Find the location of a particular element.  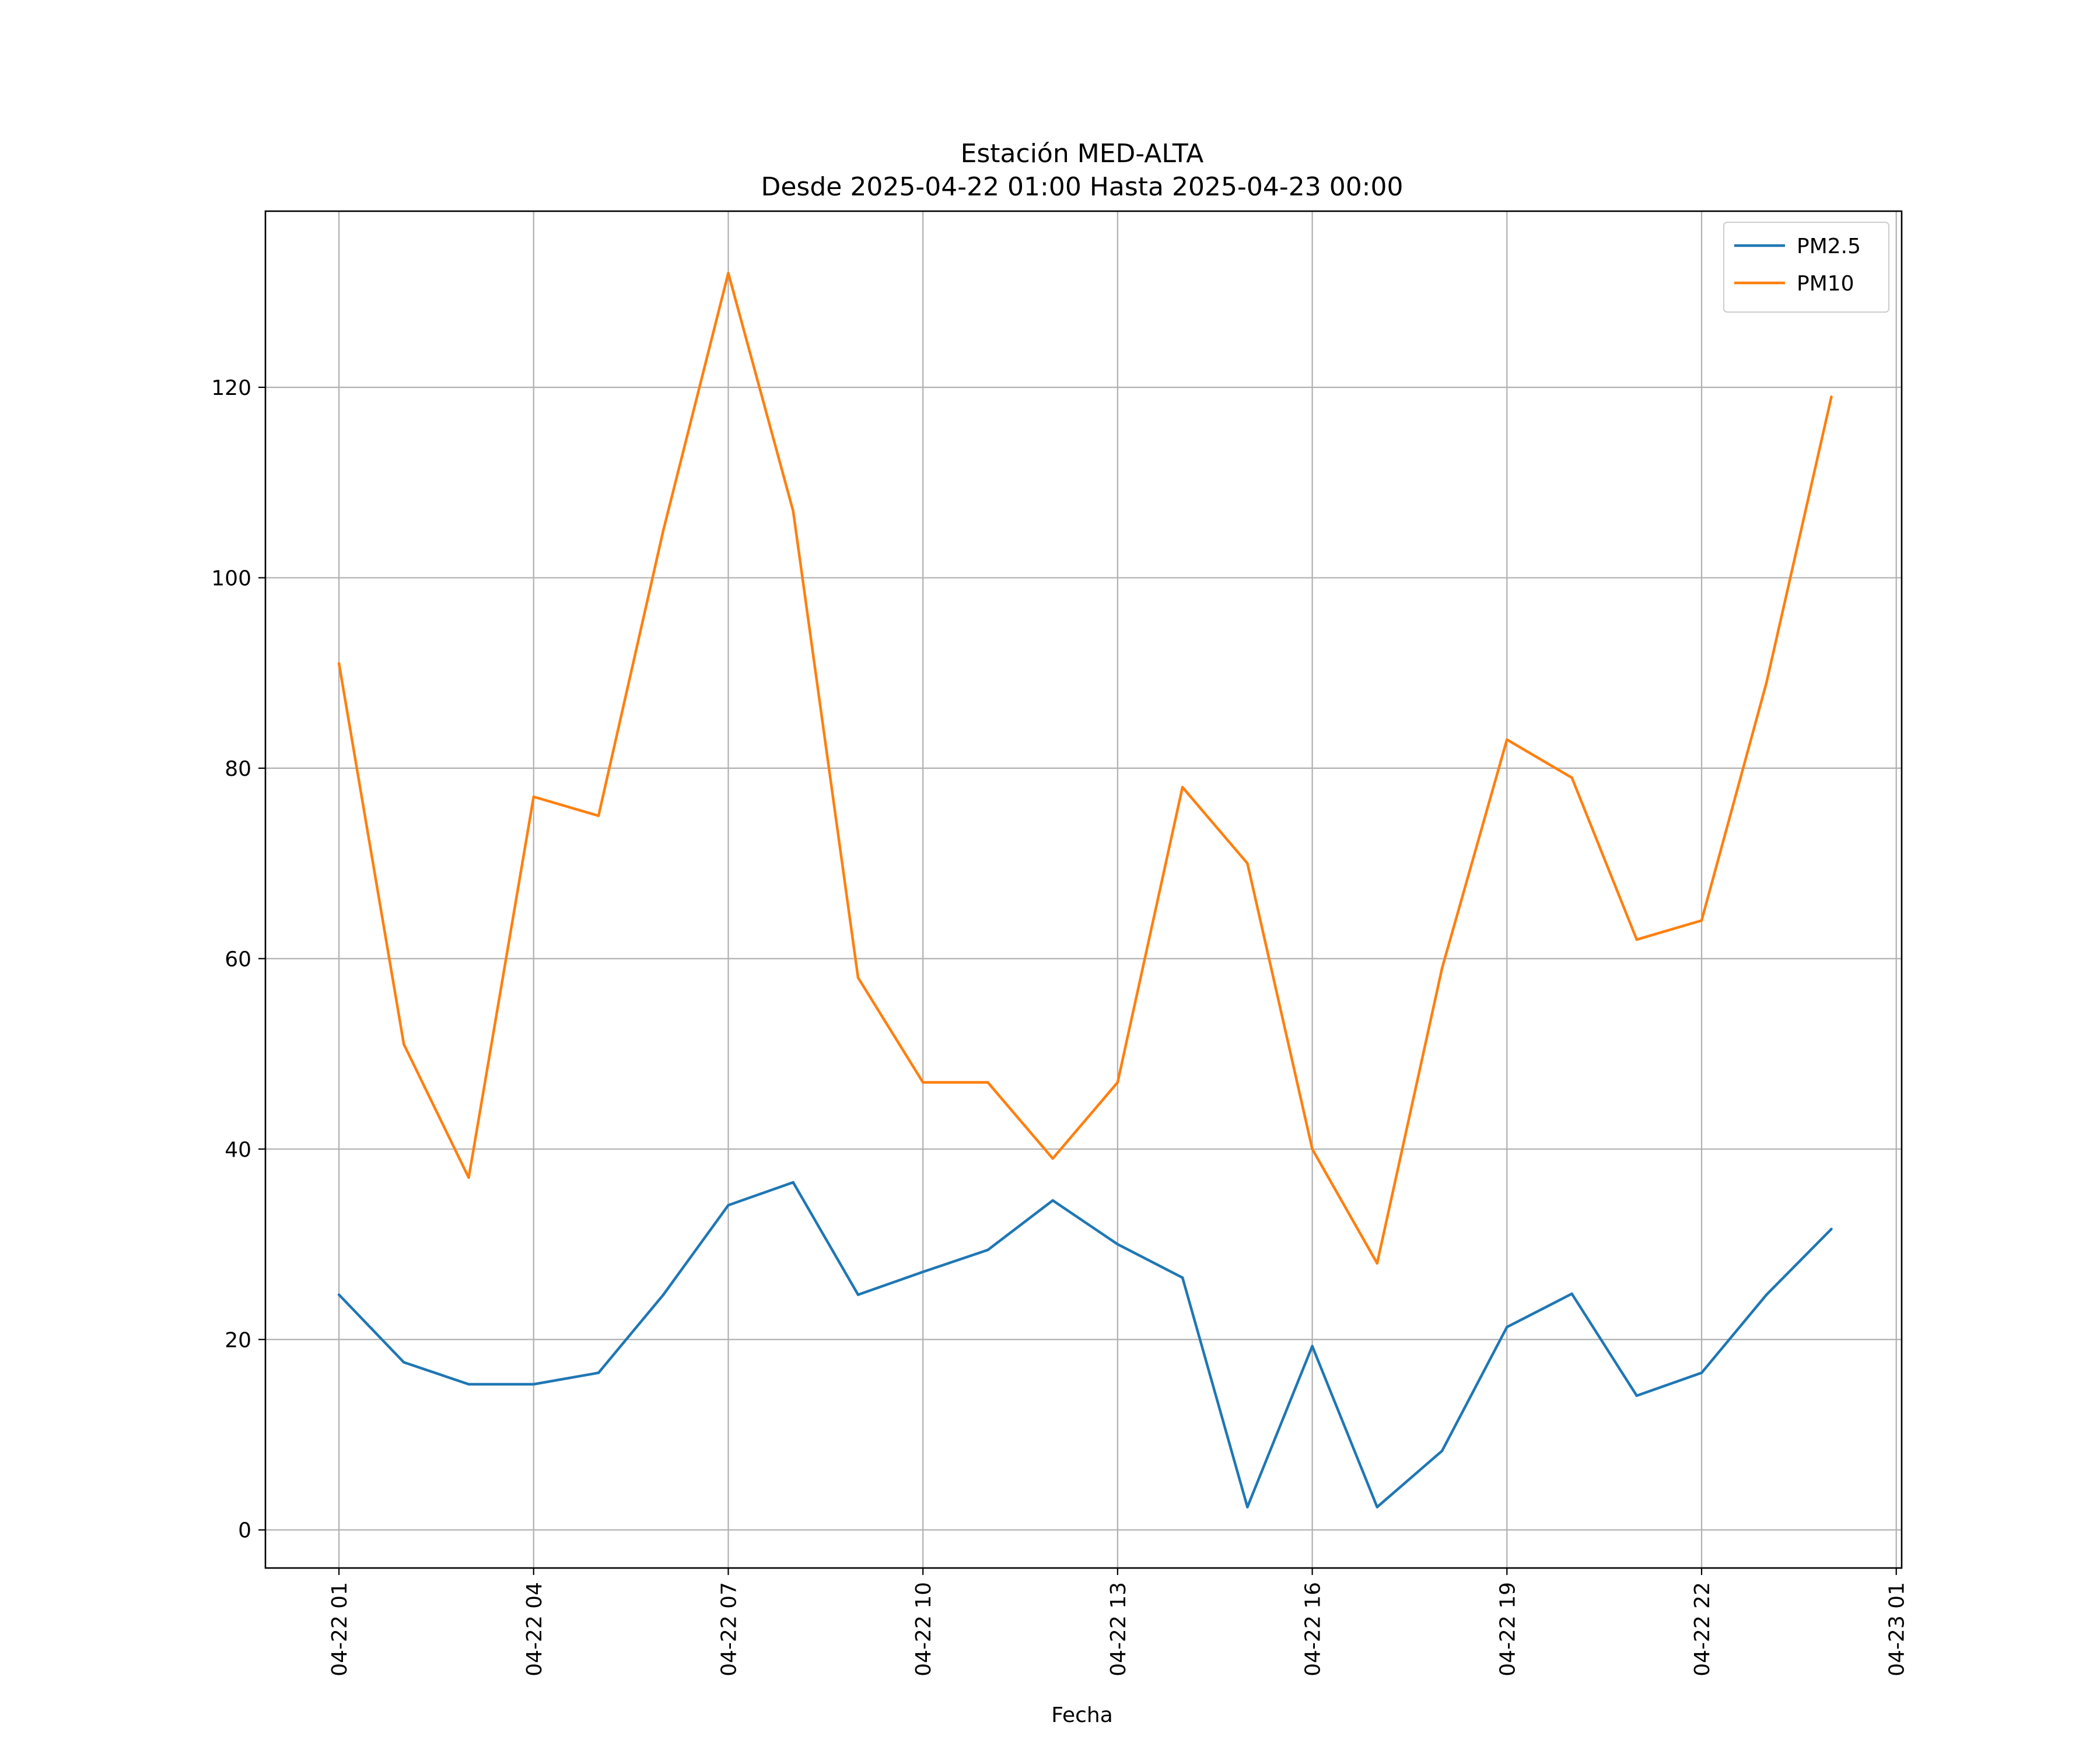

y-tick-label: 60 is located at coordinates (238, 959).